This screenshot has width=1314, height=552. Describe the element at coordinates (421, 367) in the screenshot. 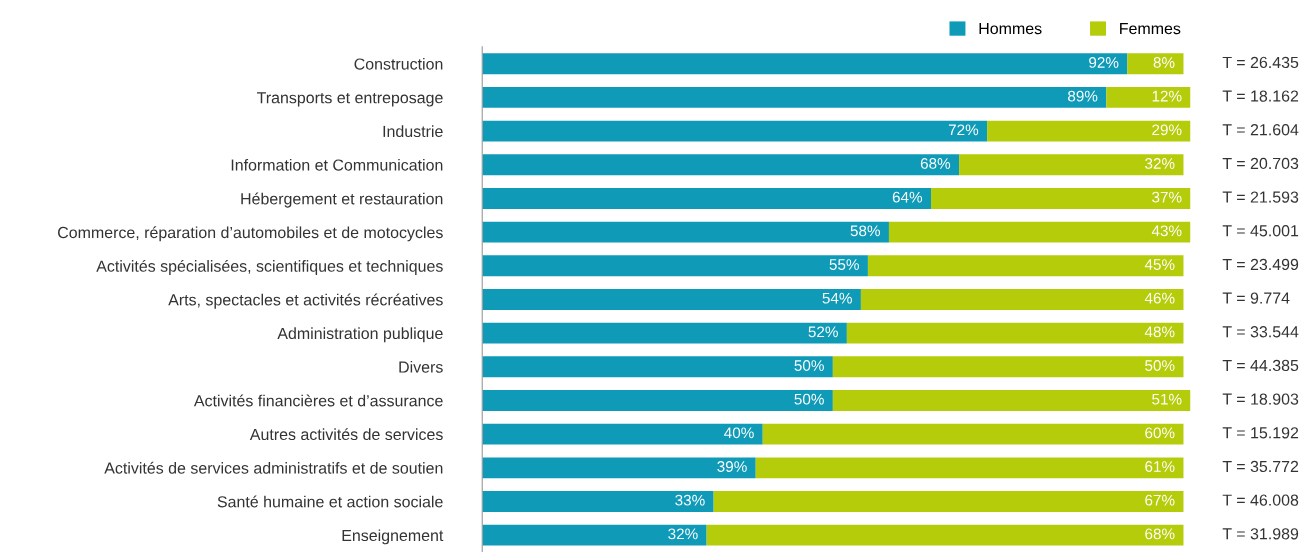

I see `y-tick-label: Divers` at that location.